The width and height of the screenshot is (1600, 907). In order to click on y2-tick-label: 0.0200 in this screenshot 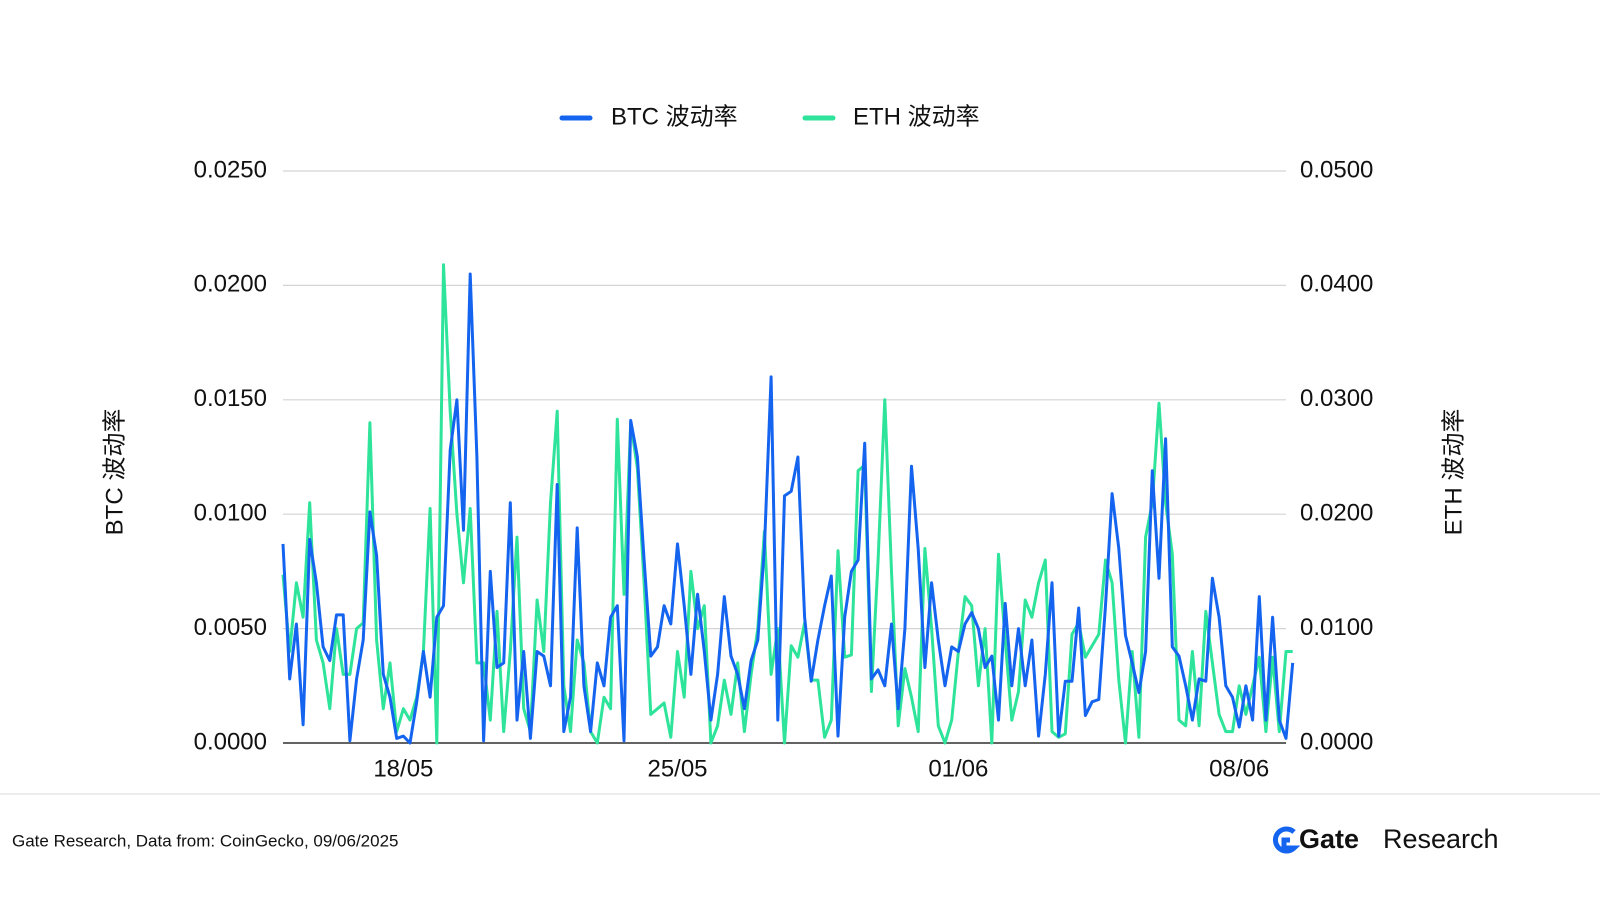, I will do `click(1336, 513)`.